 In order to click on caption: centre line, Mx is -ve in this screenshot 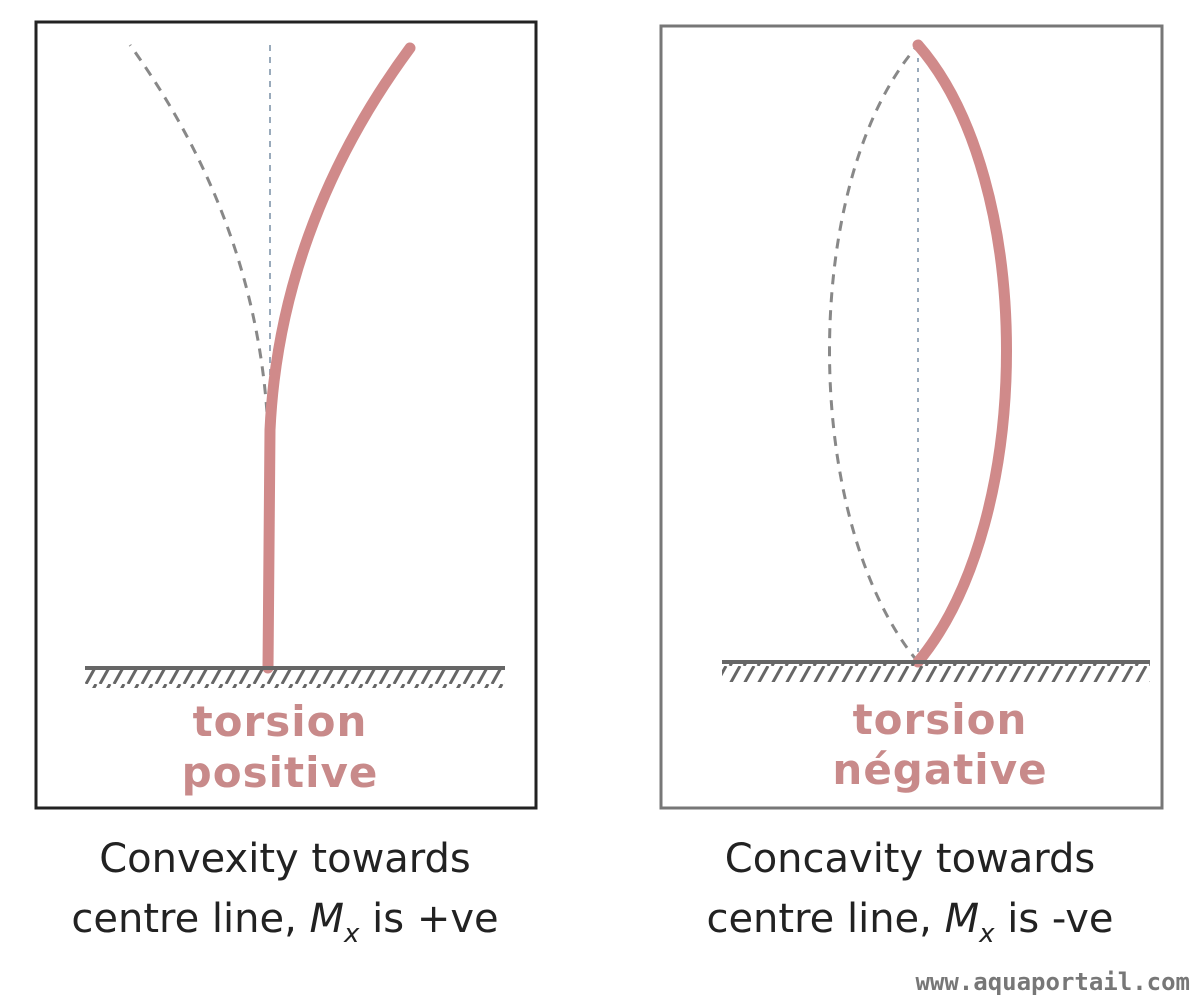, I will do `click(909, 922)`.